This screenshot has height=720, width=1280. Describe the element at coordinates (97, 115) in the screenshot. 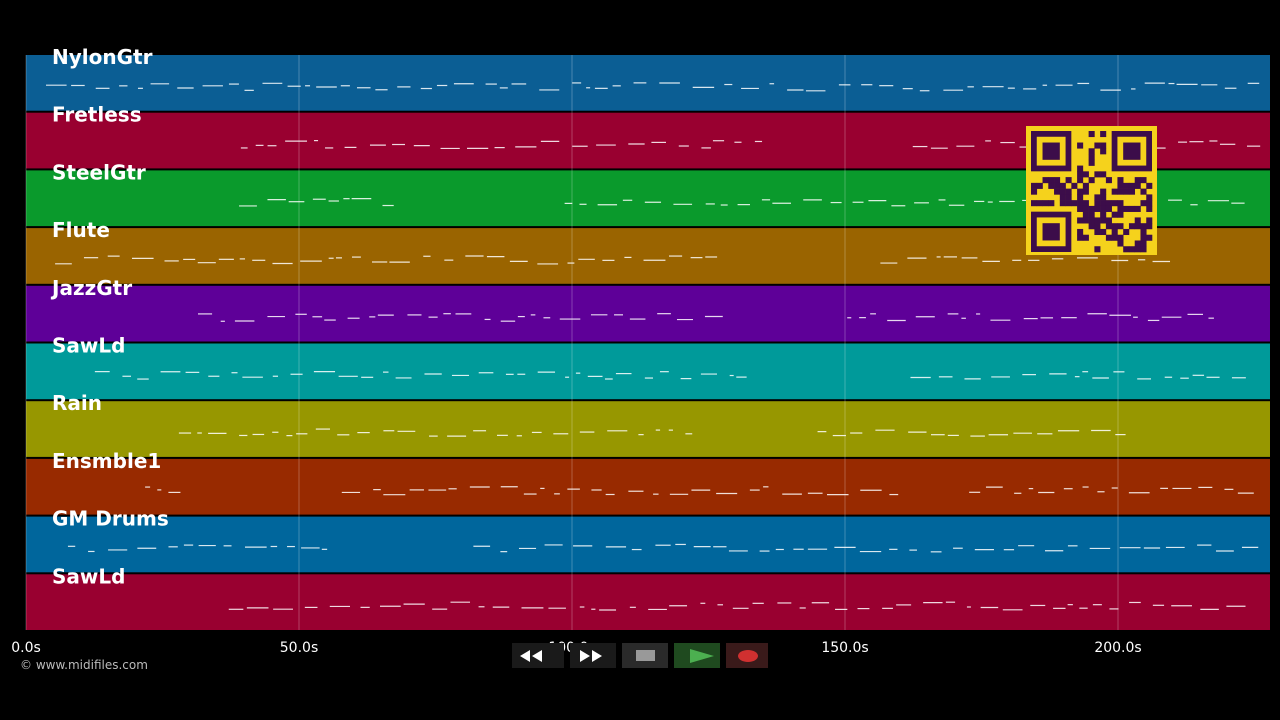

I see `track-name: Fretless` at that location.